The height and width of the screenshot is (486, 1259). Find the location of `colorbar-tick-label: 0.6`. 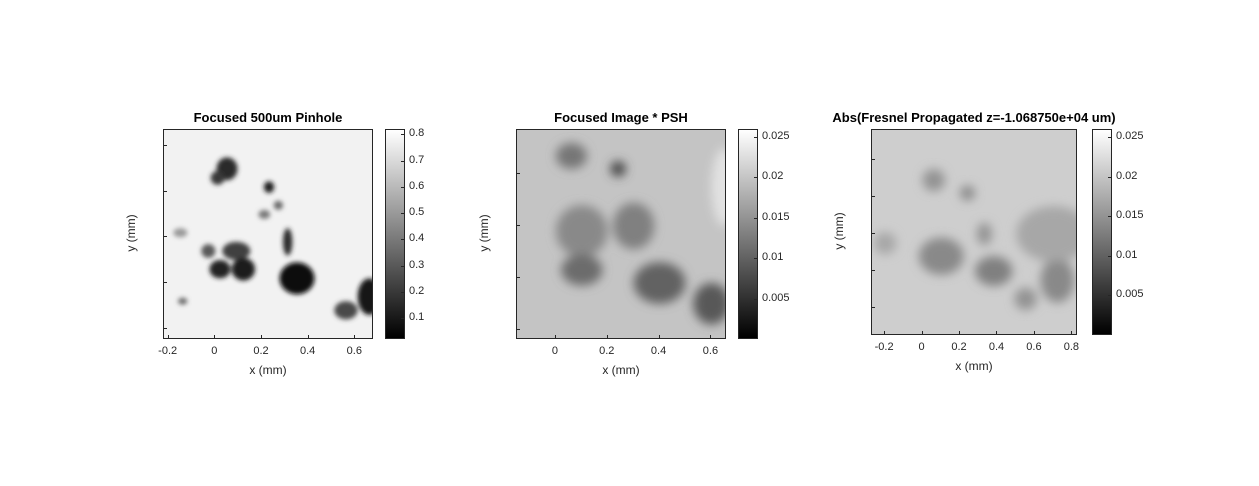

colorbar-tick-label: 0.6 is located at coordinates (417, 185).